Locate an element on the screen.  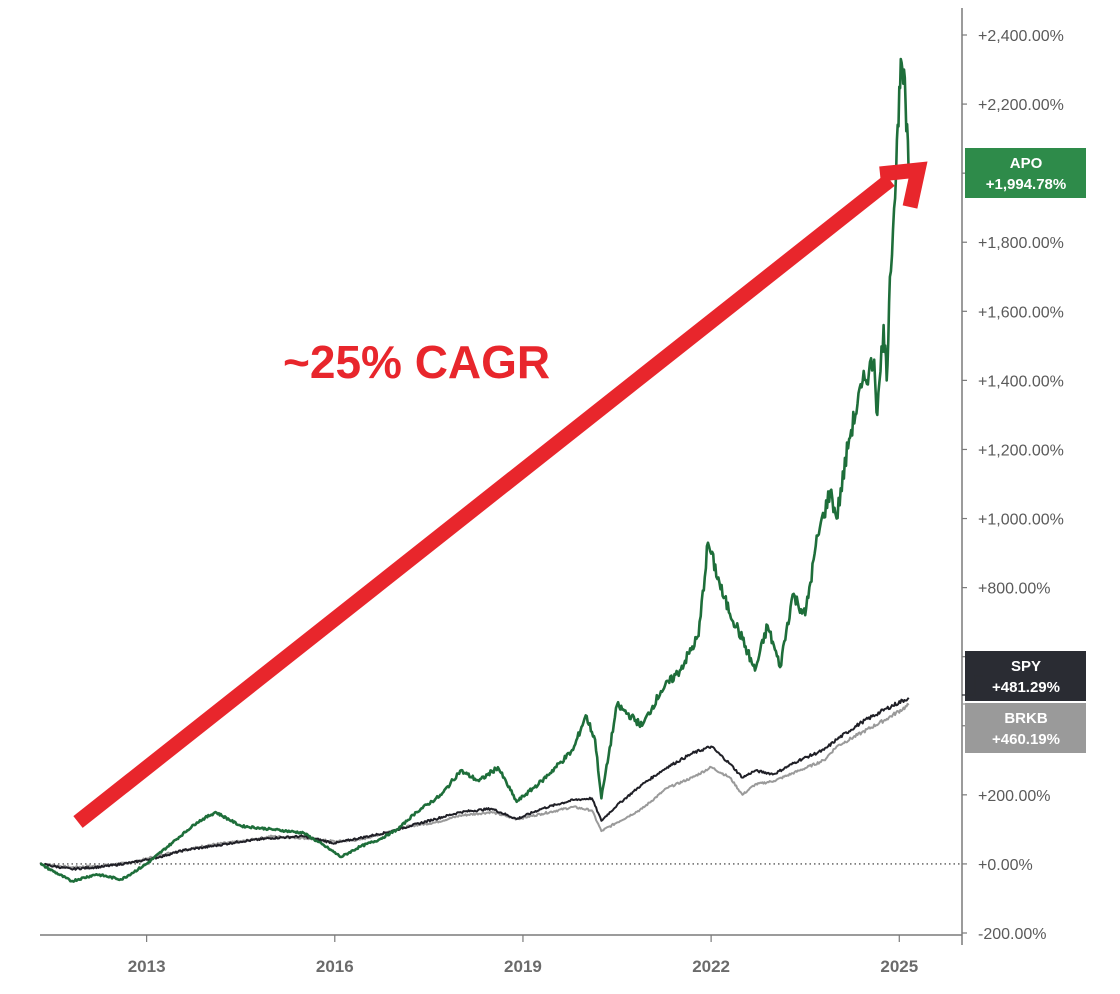
y-tick-label: +1,200.00% is located at coordinates (1021, 450).